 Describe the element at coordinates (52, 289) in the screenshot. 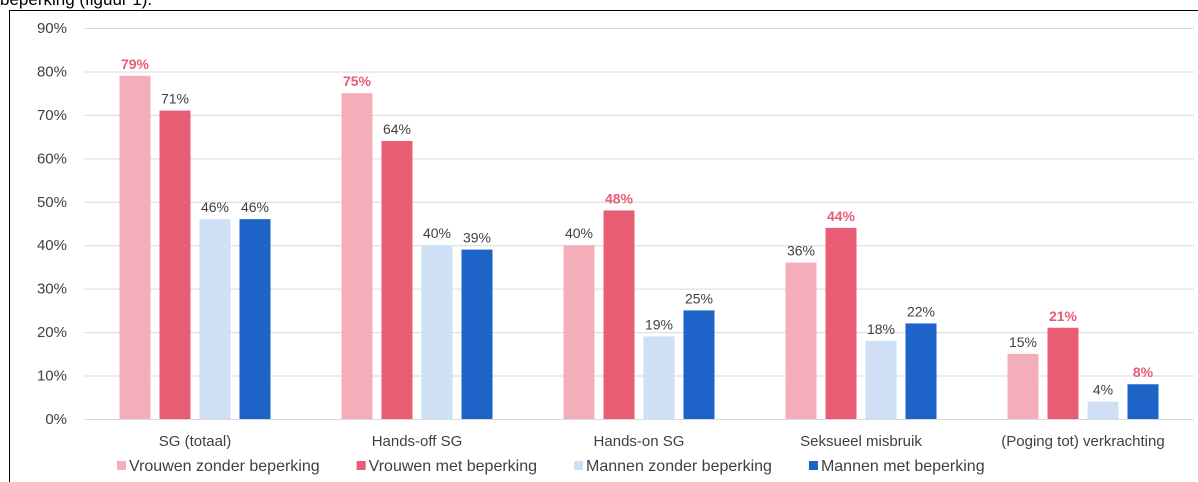

I see `y-tick-label: 30%` at that location.